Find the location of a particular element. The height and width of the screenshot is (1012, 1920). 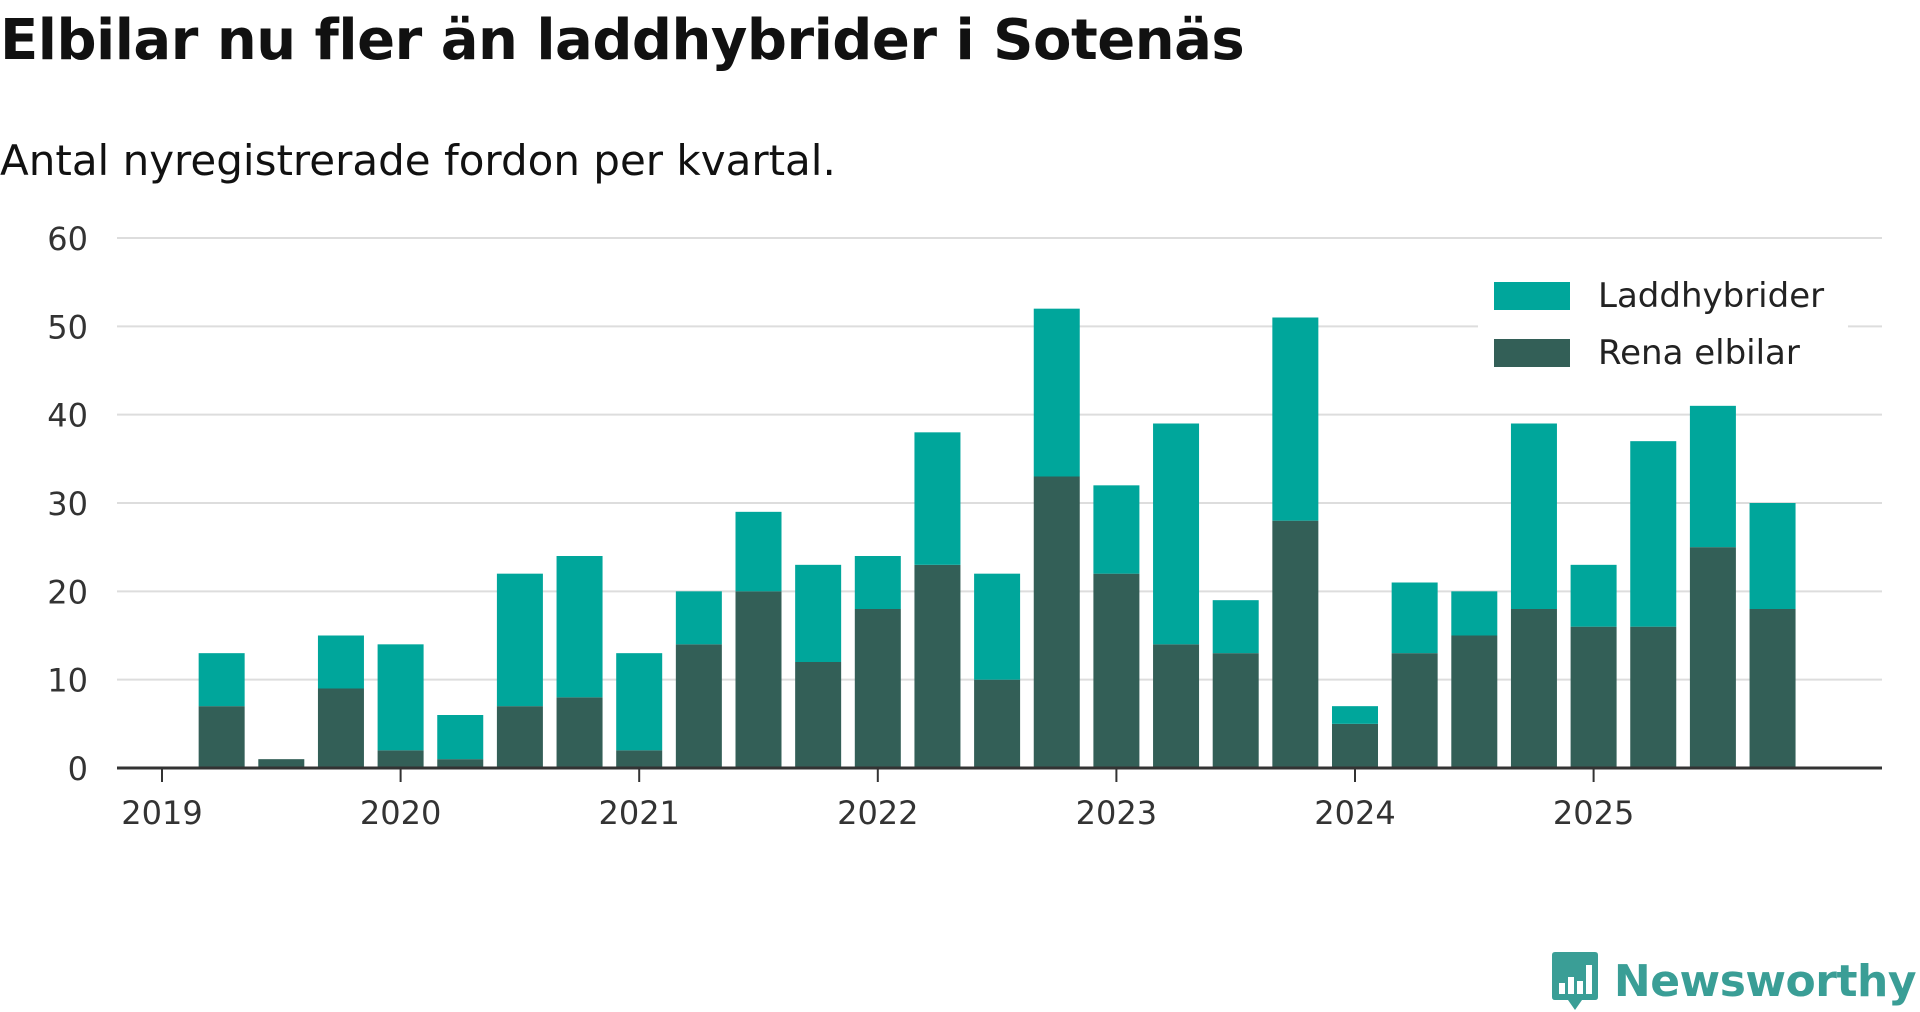

x-axis: 2019 2020 2021 2022 2023 2024 2025 is located at coordinates (999, 799).